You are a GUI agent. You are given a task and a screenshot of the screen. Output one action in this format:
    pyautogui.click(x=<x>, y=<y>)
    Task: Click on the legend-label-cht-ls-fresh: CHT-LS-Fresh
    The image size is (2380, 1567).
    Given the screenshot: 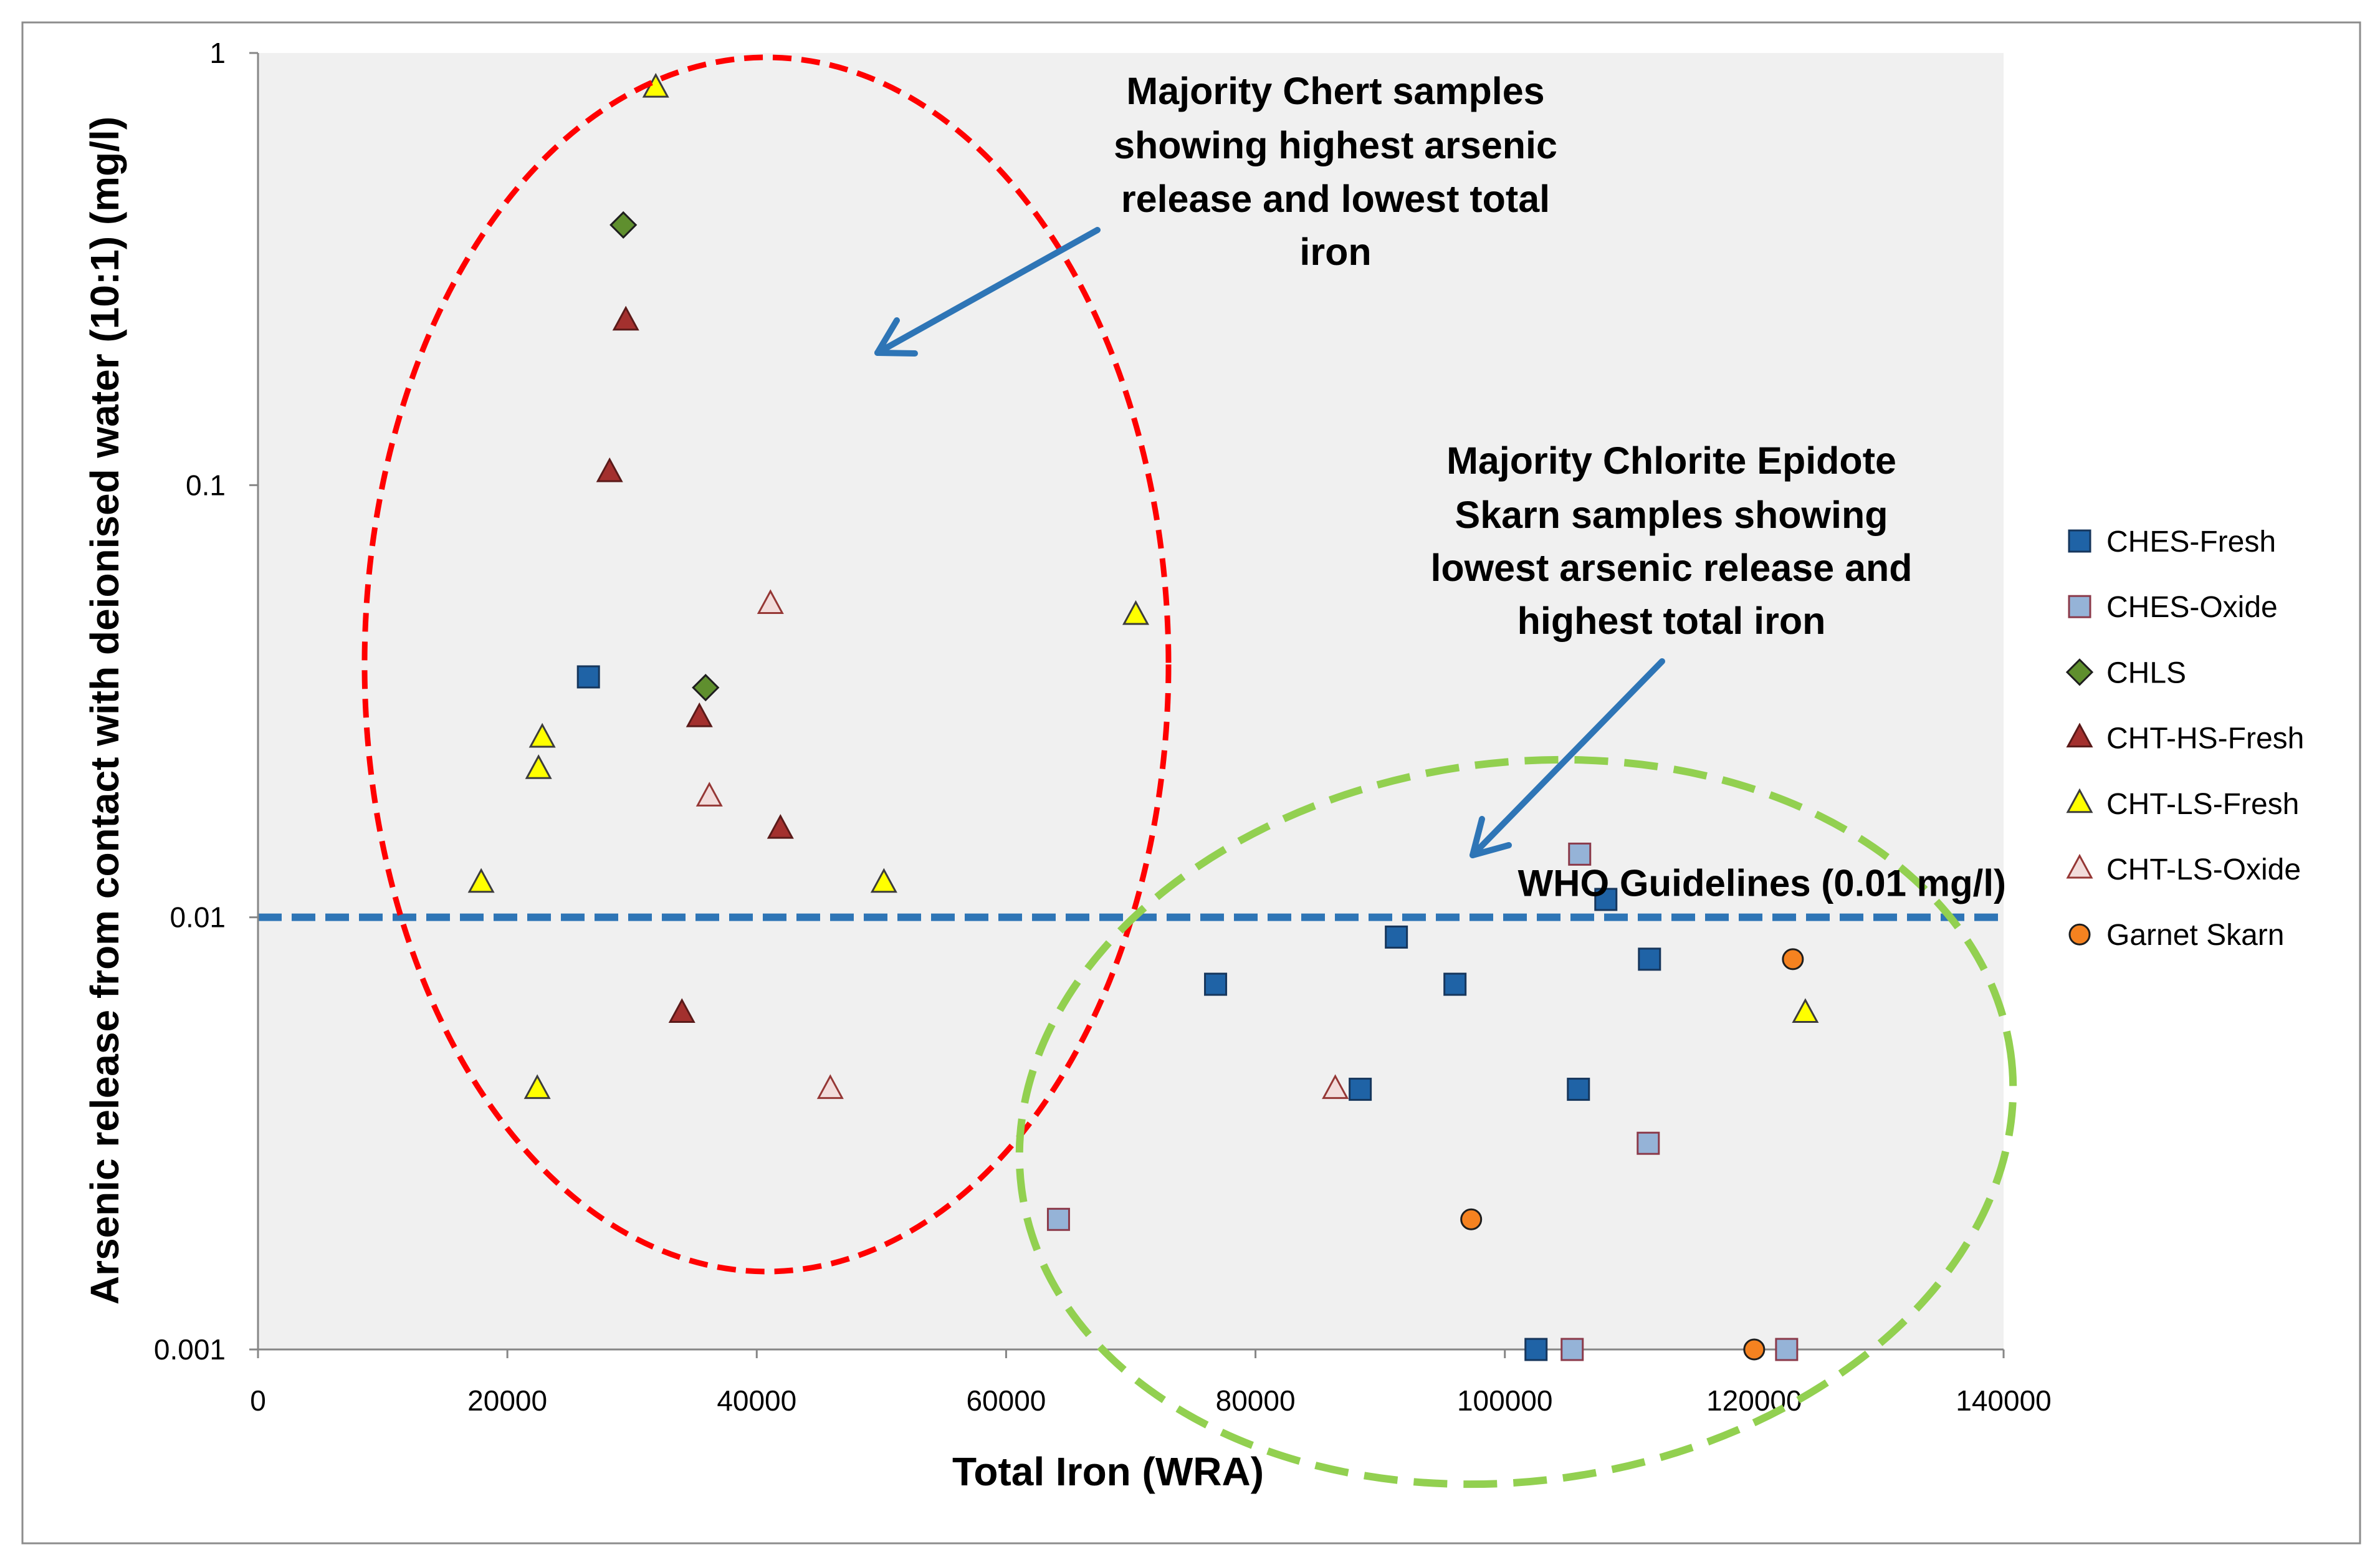 What is the action you would take?
    pyautogui.click(x=2202, y=804)
    